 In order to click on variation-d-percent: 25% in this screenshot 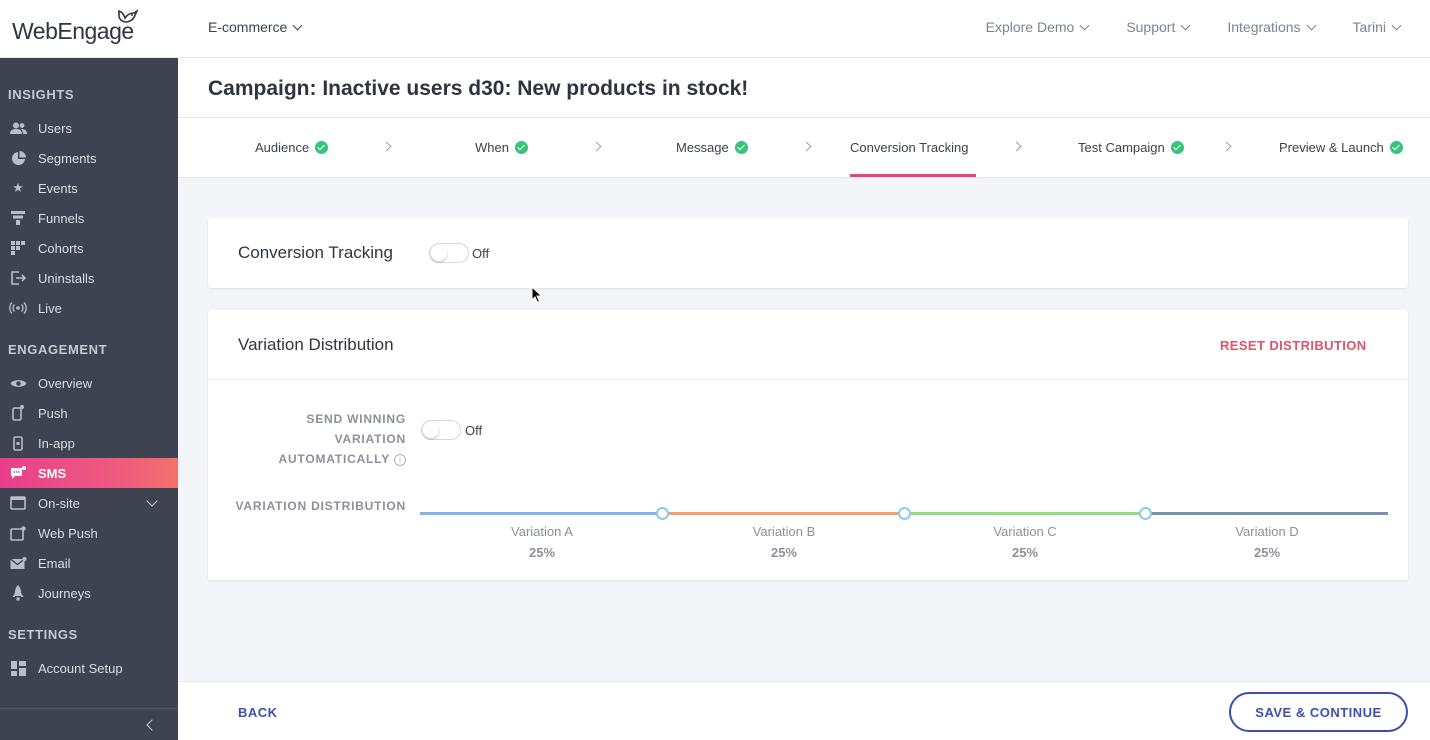, I will do `click(1267, 552)`.